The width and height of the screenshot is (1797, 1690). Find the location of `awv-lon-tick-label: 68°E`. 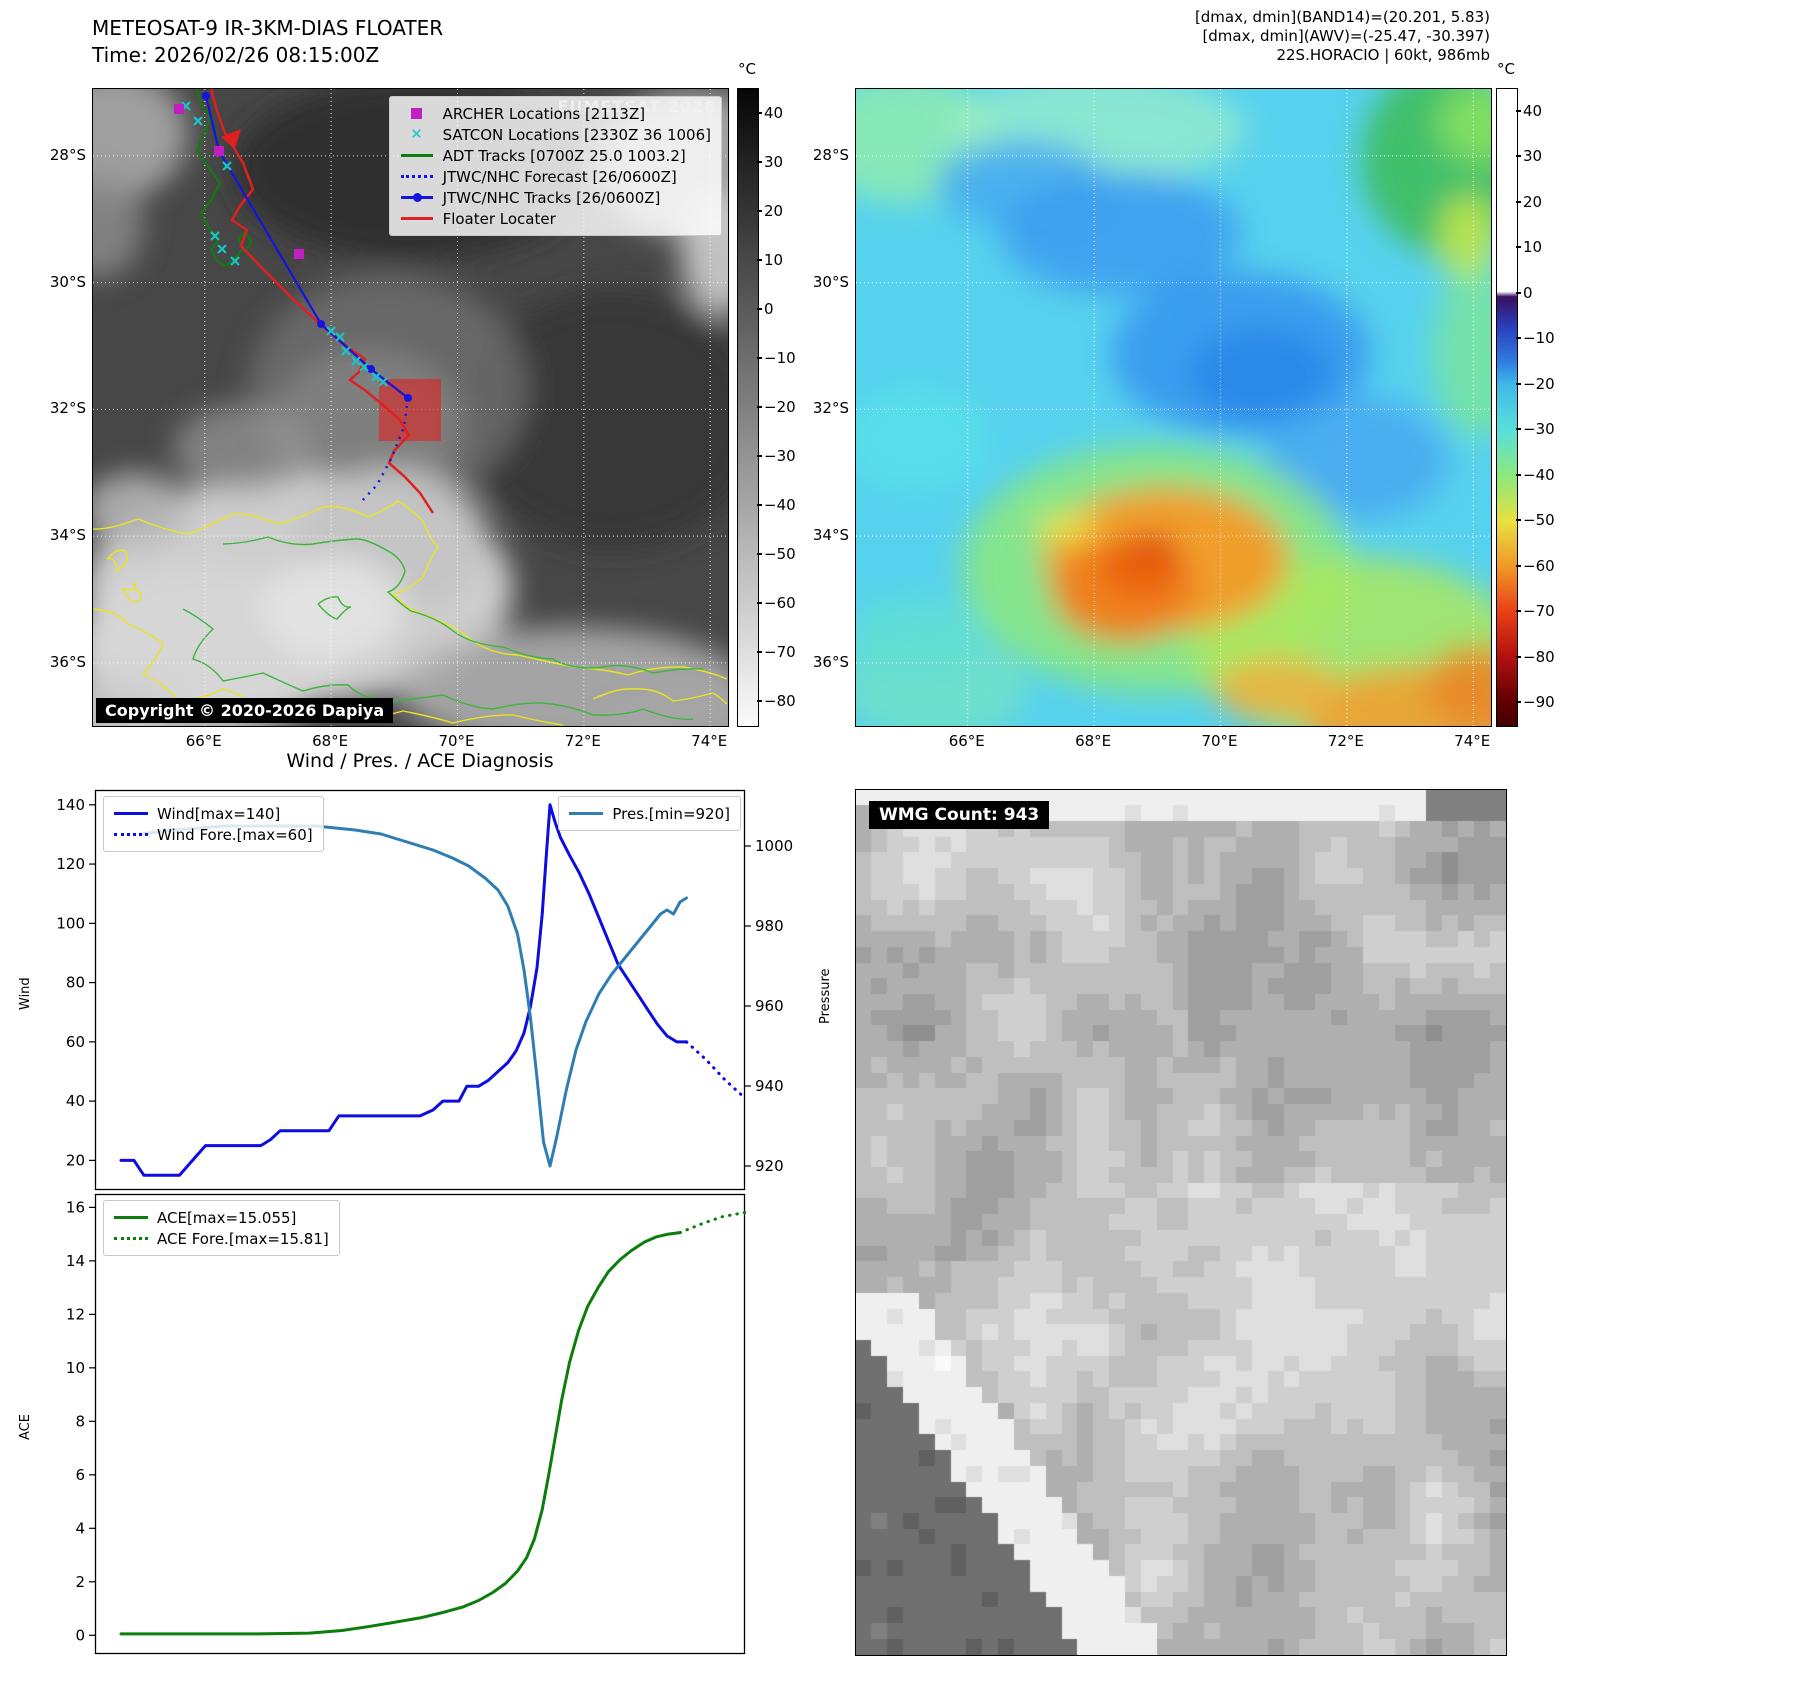

awv-lon-tick-label: 68°E is located at coordinates (1093, 741).